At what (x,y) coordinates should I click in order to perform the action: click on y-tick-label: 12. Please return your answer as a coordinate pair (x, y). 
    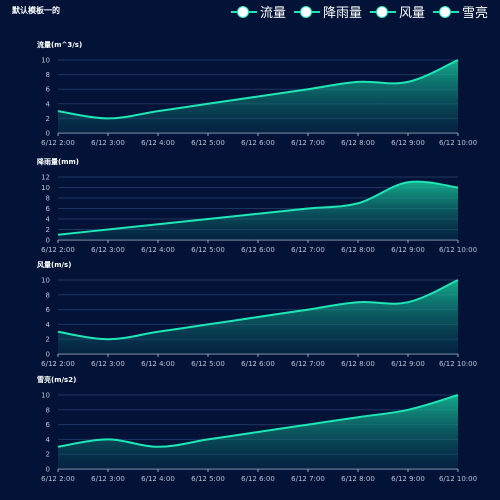
    Looking at the image, I should click on (45, 178).